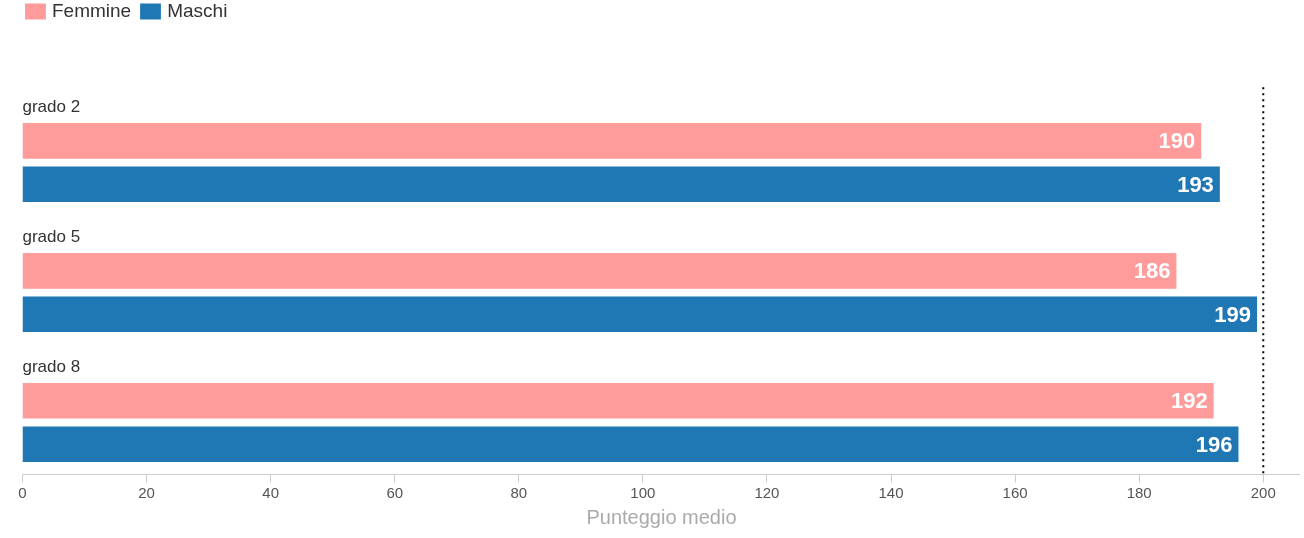 This screenshot has height=538, width=1304. What do you see at coordinates (519, 492) in the screenshot?
I see `x-tick-label: 80` at bounding box center [519, 492].